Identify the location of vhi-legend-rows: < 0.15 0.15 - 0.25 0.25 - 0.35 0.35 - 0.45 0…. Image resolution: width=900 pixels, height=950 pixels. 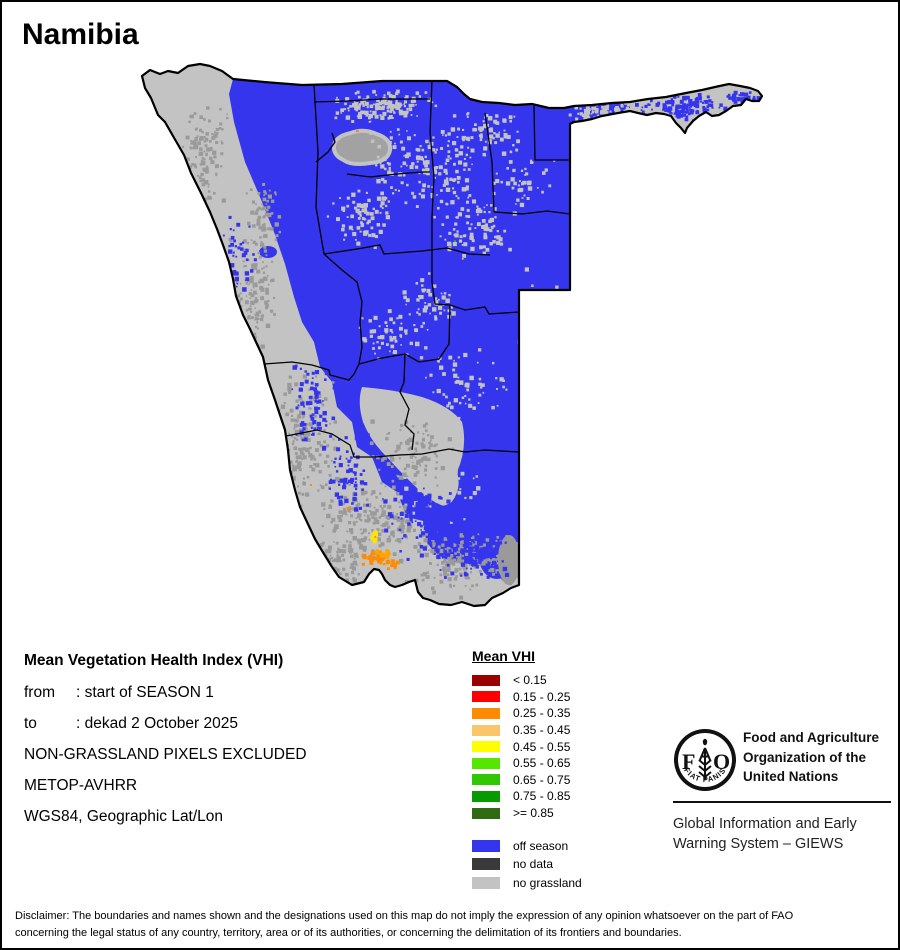
(527, 746).